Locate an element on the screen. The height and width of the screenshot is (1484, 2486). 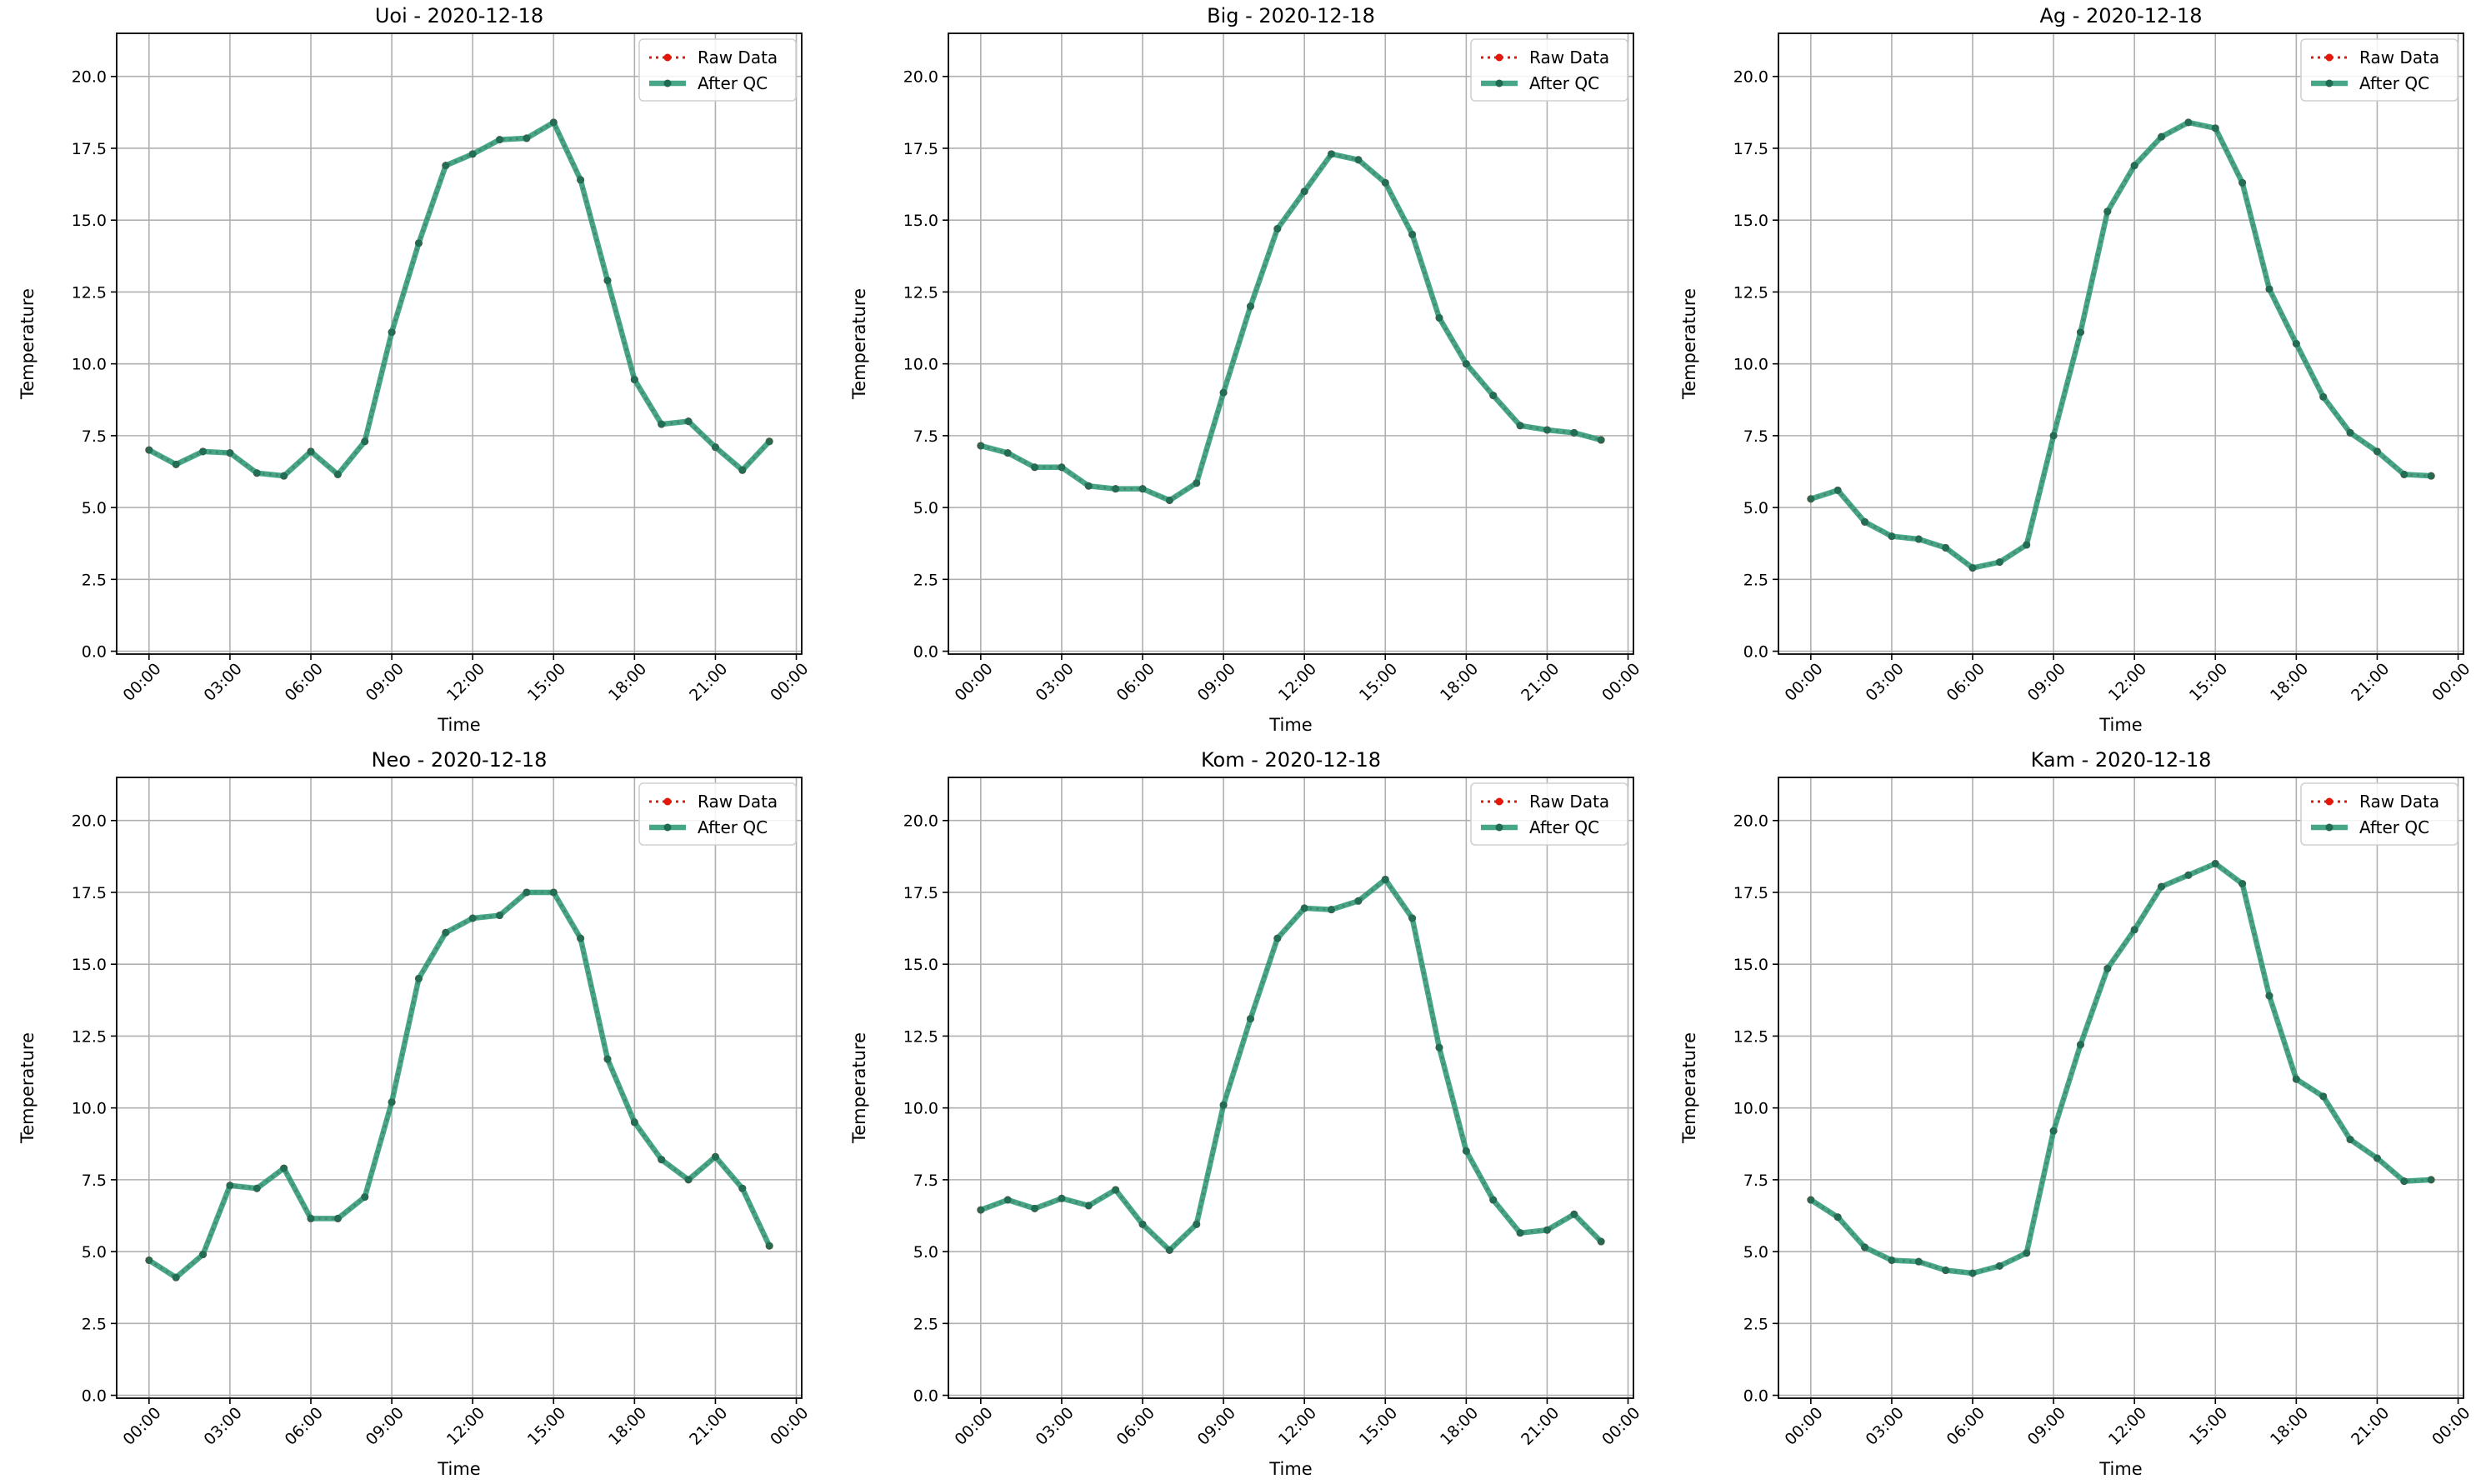
raw-data-line is located at coordinates (1291, 1064).